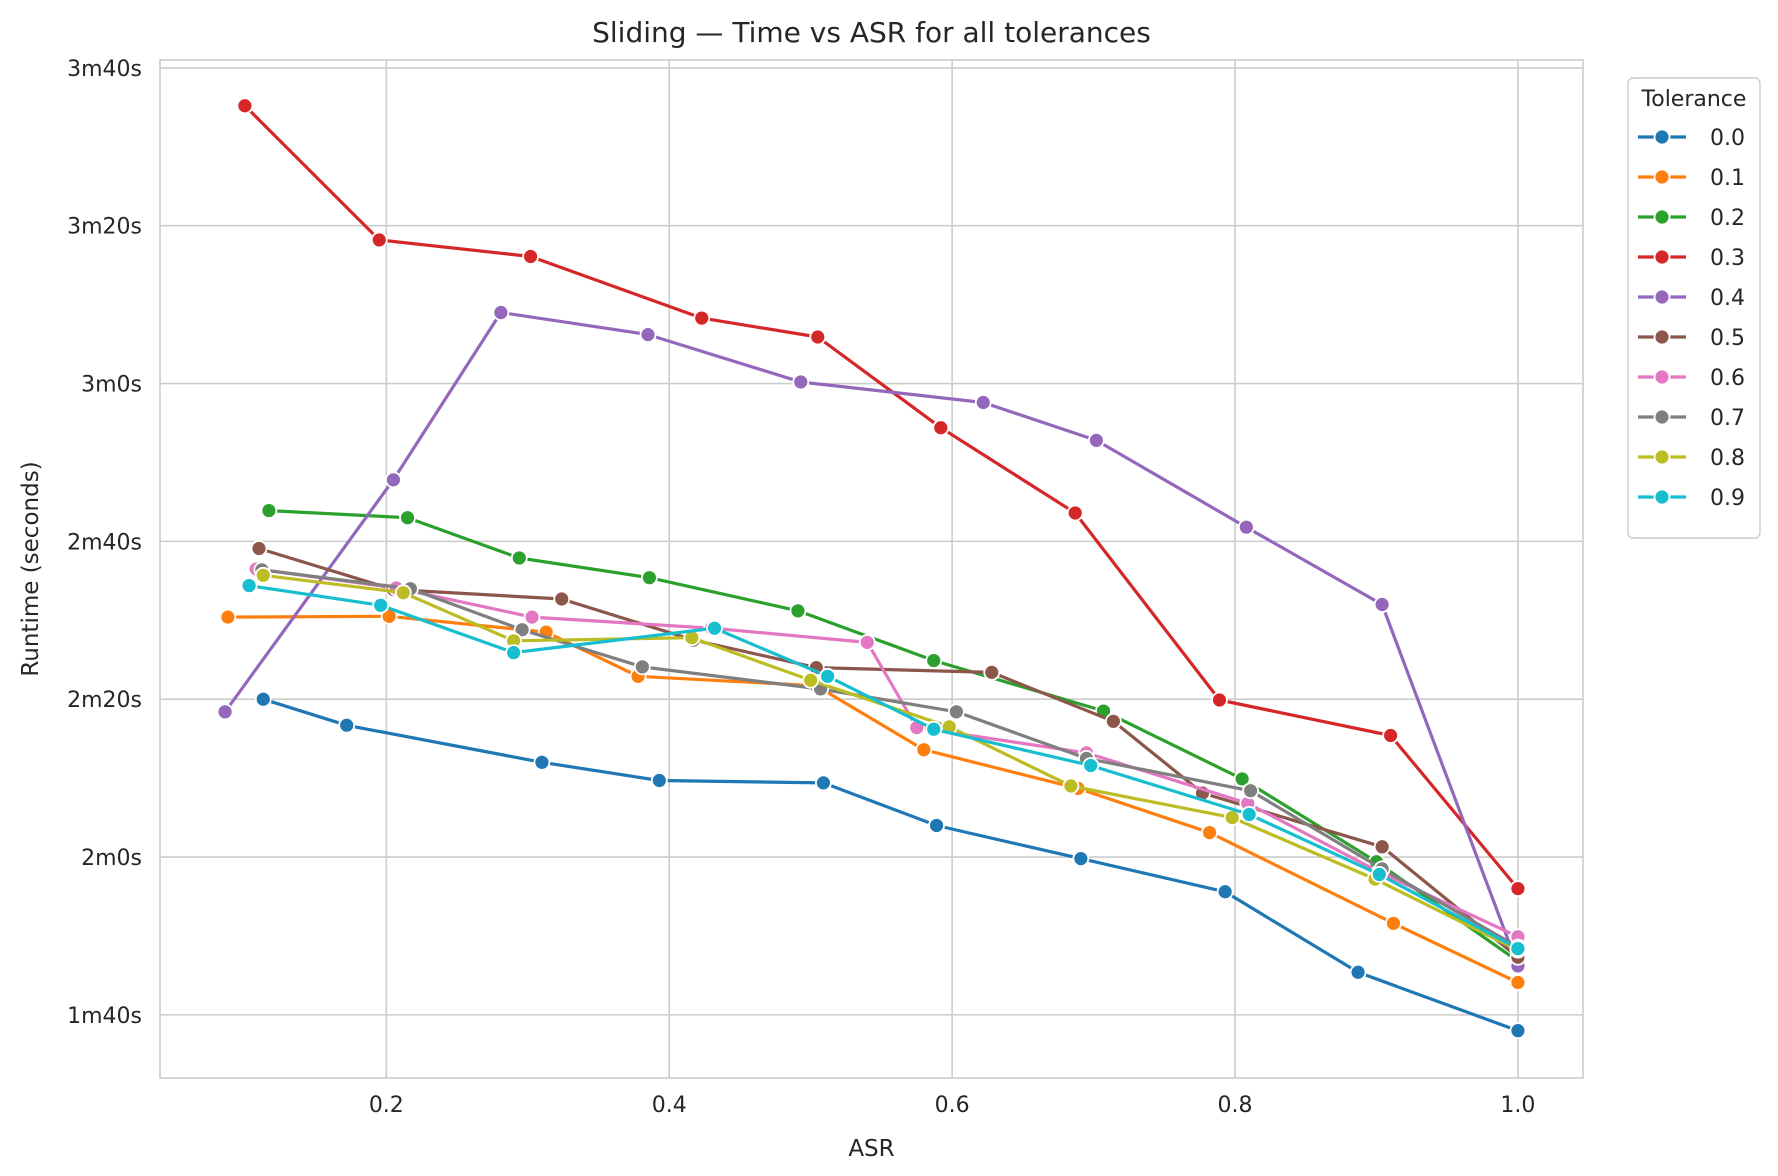 The width and height of the screenshot is (1778, 1176). I want to click on legend-items: 0.0 0.1 0.2 0.3 0.4 0.5 0.6 0.7 0.8 0.9, so click(1691, 318).